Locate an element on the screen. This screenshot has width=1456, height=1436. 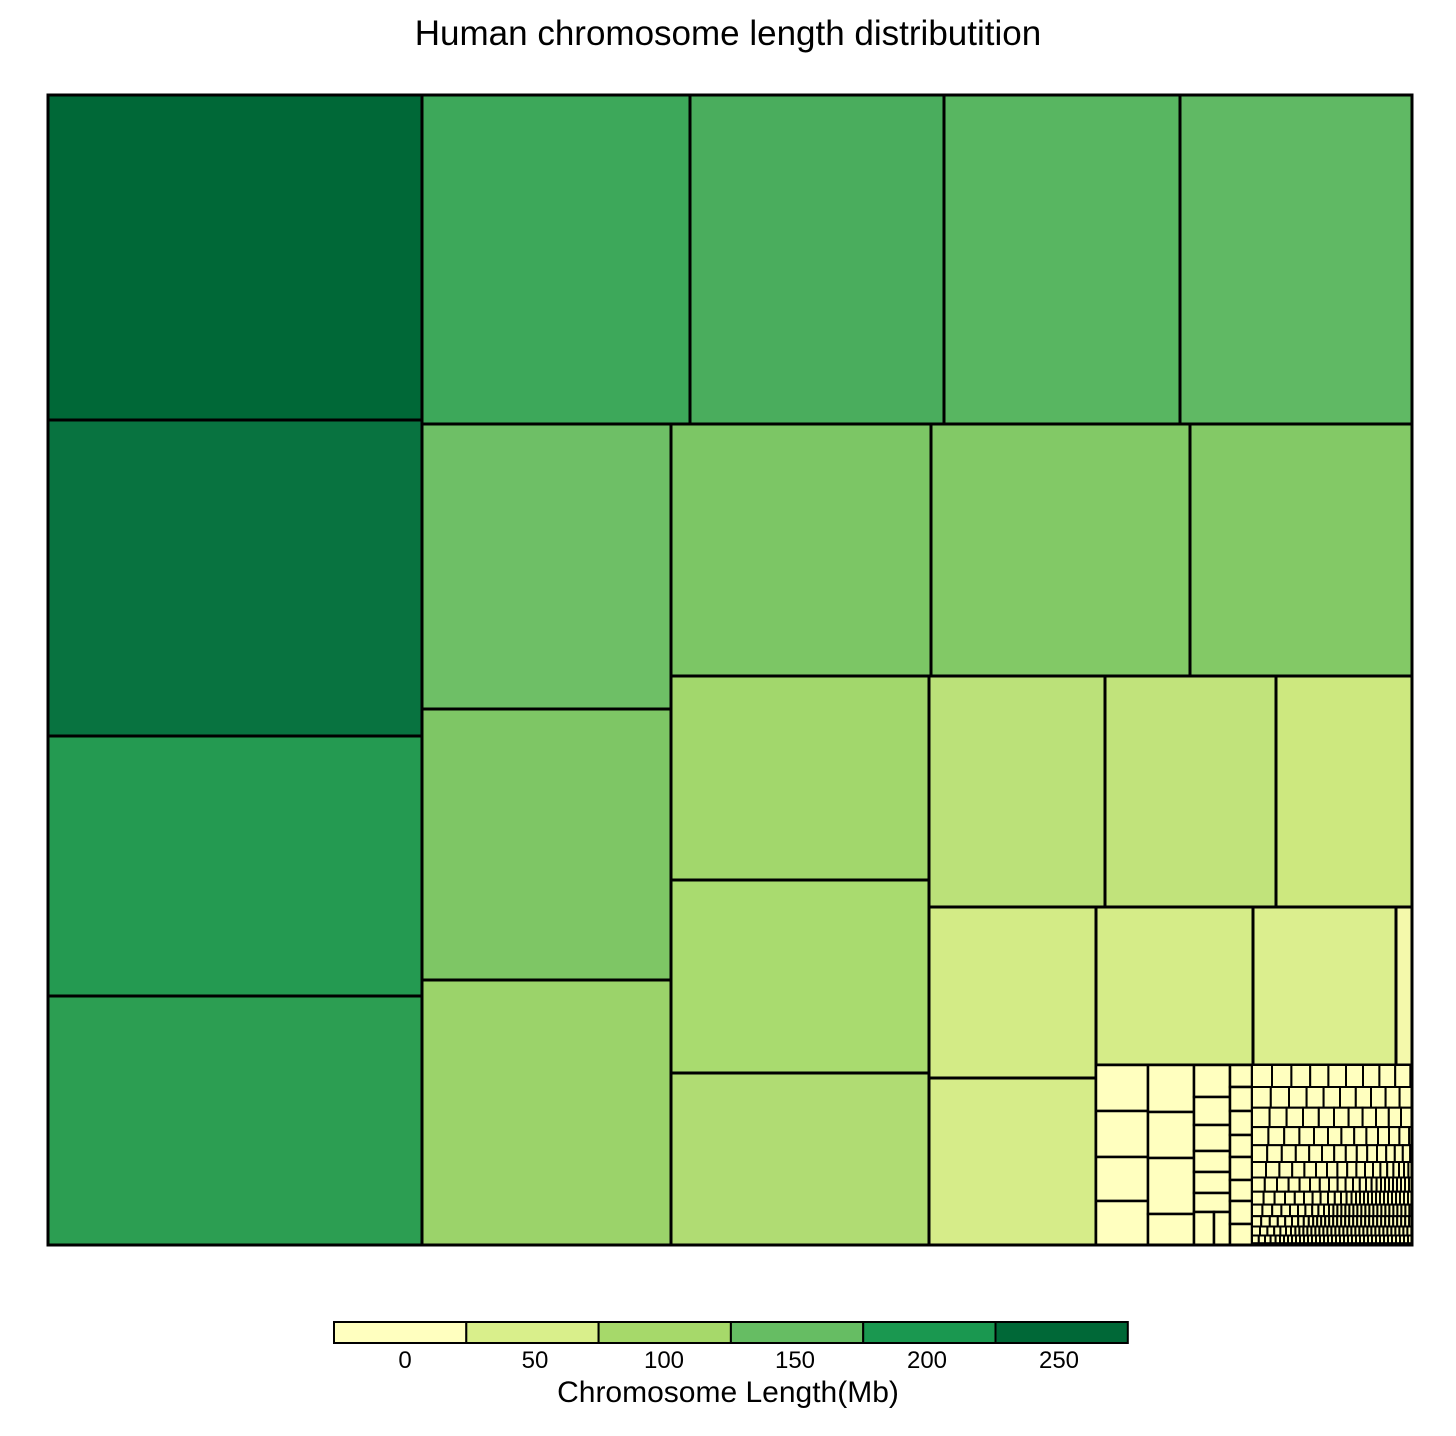
legend-tick-label: 200 is located at coordinates (927, 1360).